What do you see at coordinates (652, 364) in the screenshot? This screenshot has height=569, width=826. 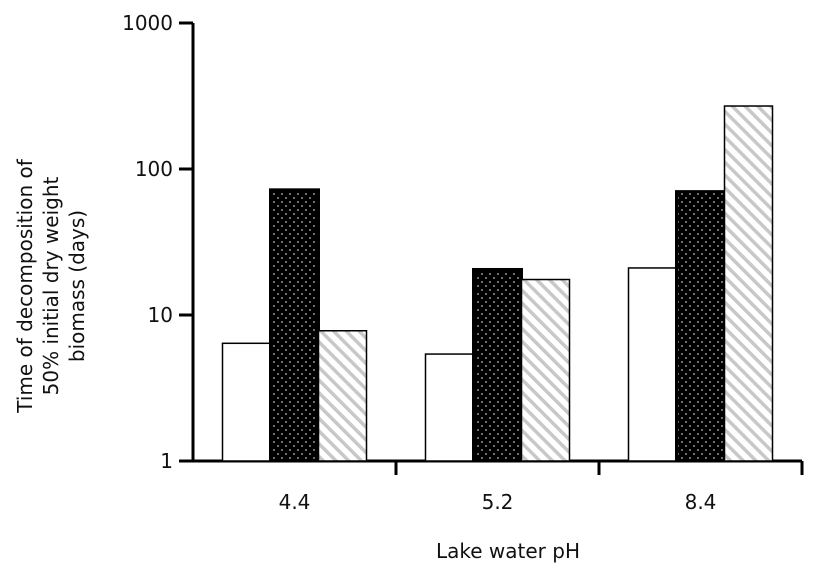 I see `bar-white-8.4` at bounding box center [652, 364].